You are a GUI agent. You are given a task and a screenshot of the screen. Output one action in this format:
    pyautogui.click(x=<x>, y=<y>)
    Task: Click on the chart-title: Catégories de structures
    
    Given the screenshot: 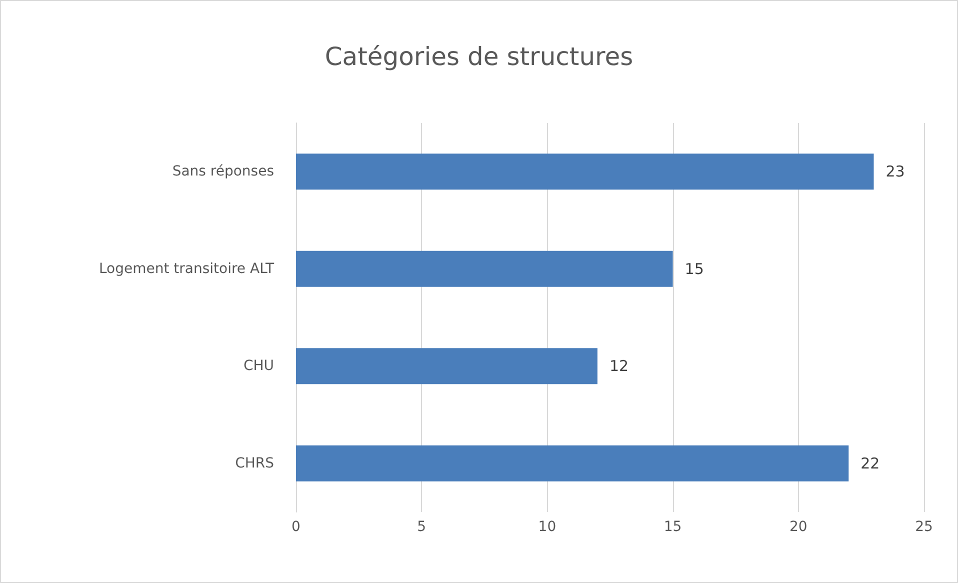 What is the action you would take?
    pyautogui.click(x=479, y=56)
    